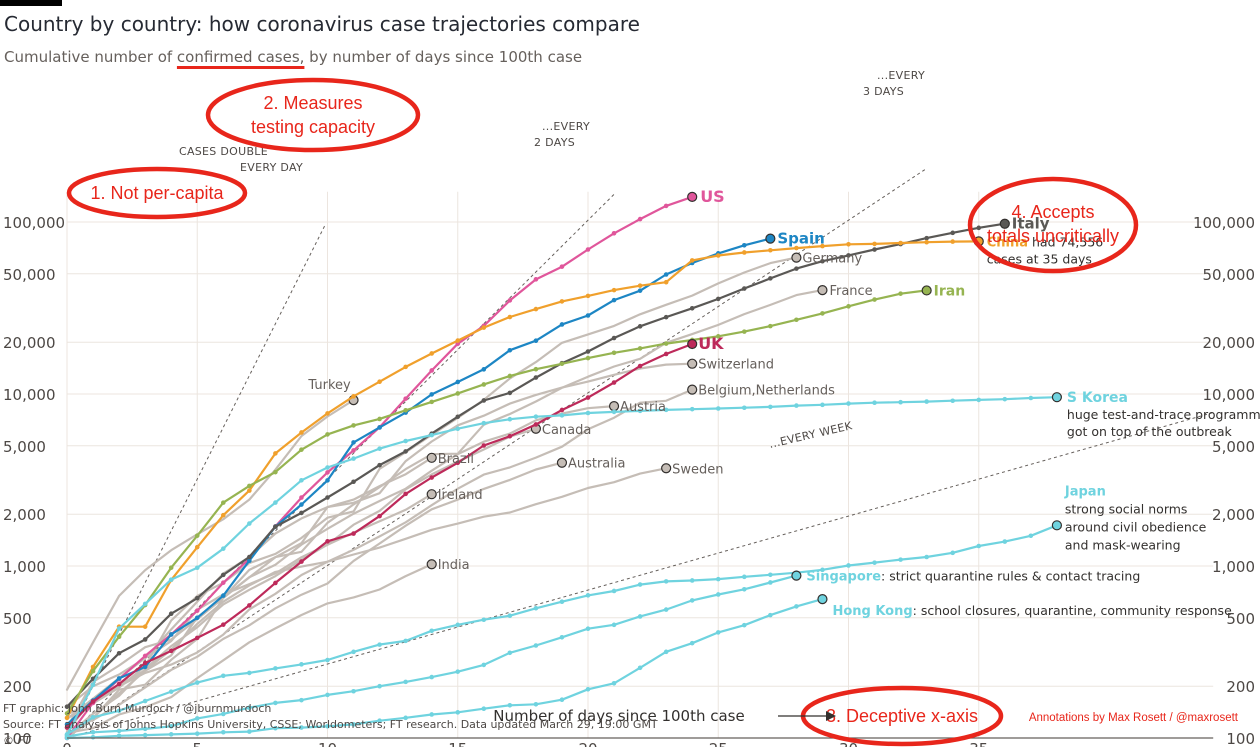  What do you see at coordinates (1224, 223) in the screenshot?
I see `y-tick-label-right: 100,000` at bounding box center [1224, 223].